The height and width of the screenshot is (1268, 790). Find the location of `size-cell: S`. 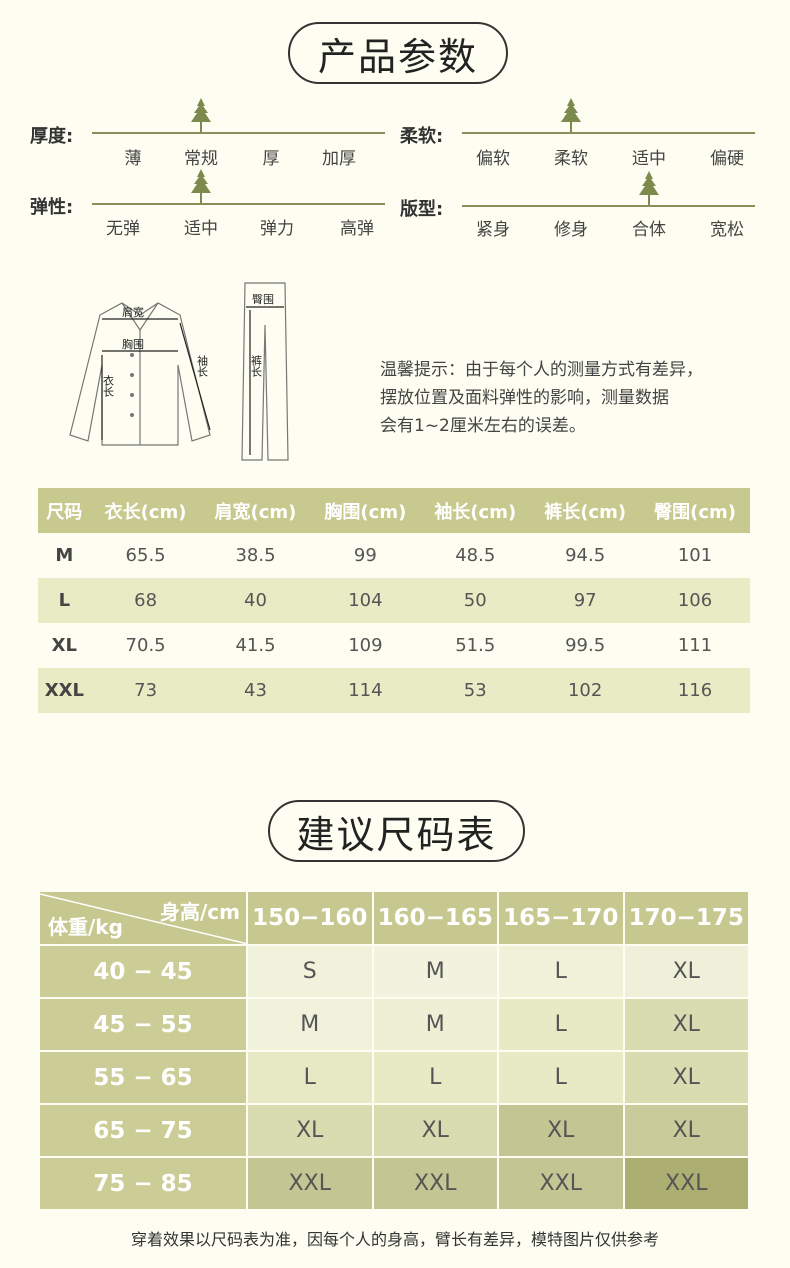

size-cell: S is located at coordinates (310, 971).